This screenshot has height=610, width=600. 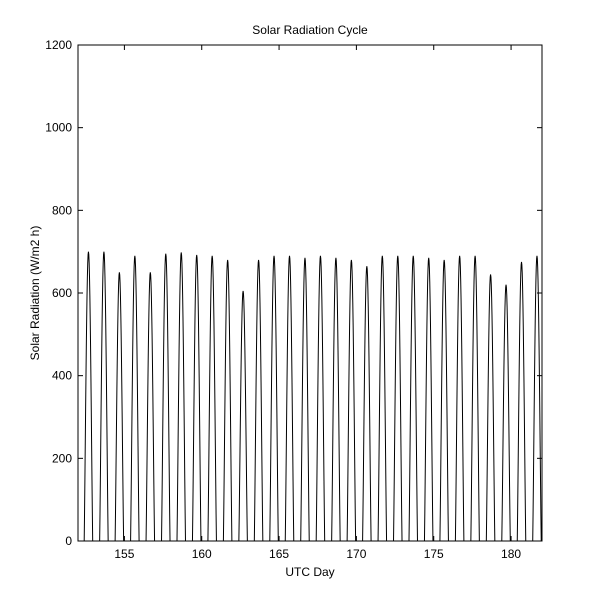 I want to click on x-axis-label: UTC Day, so click(x=309, y=572).